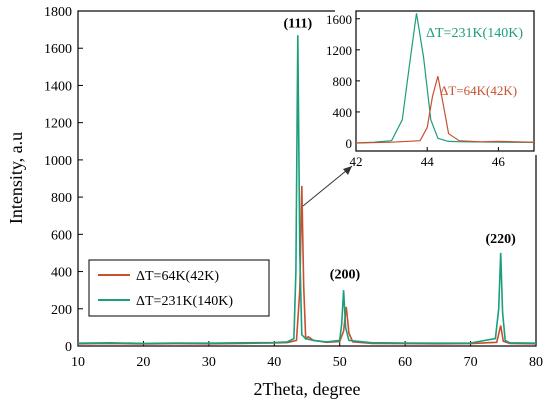  Describe the element at coordinates (61, 310) in the screenshot. I see `y-tick-label: 200` at that location.